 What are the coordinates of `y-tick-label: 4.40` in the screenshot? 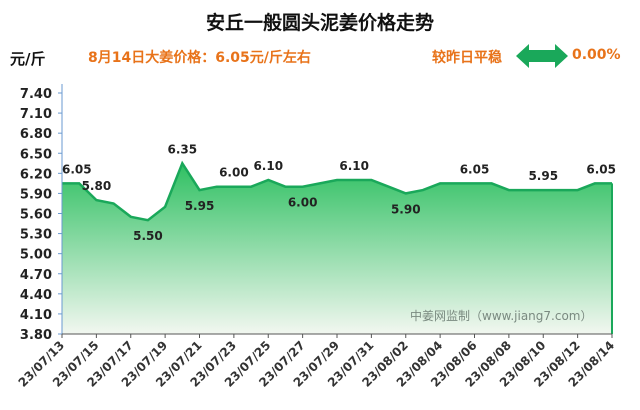 It's located at (36, 295).